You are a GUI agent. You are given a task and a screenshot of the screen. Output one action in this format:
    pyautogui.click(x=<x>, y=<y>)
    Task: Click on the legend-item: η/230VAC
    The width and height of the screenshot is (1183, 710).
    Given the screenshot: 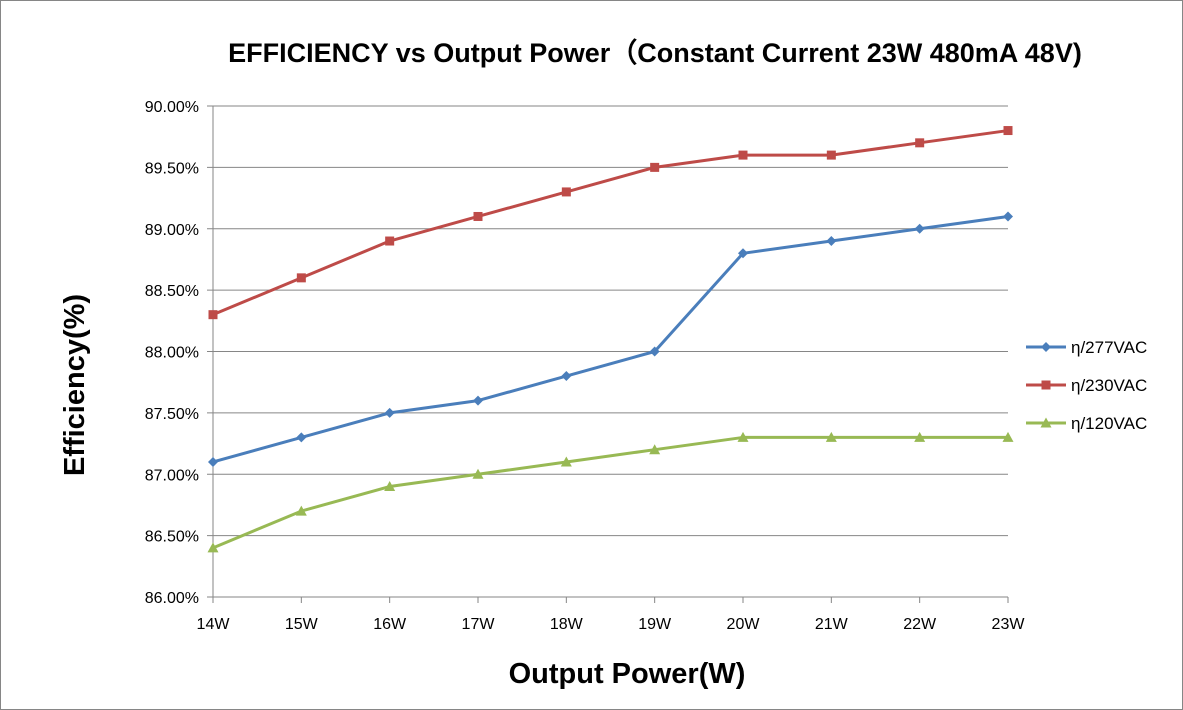 What is the action you would take?
    pyautogui.click(x=1086, y=385)
    